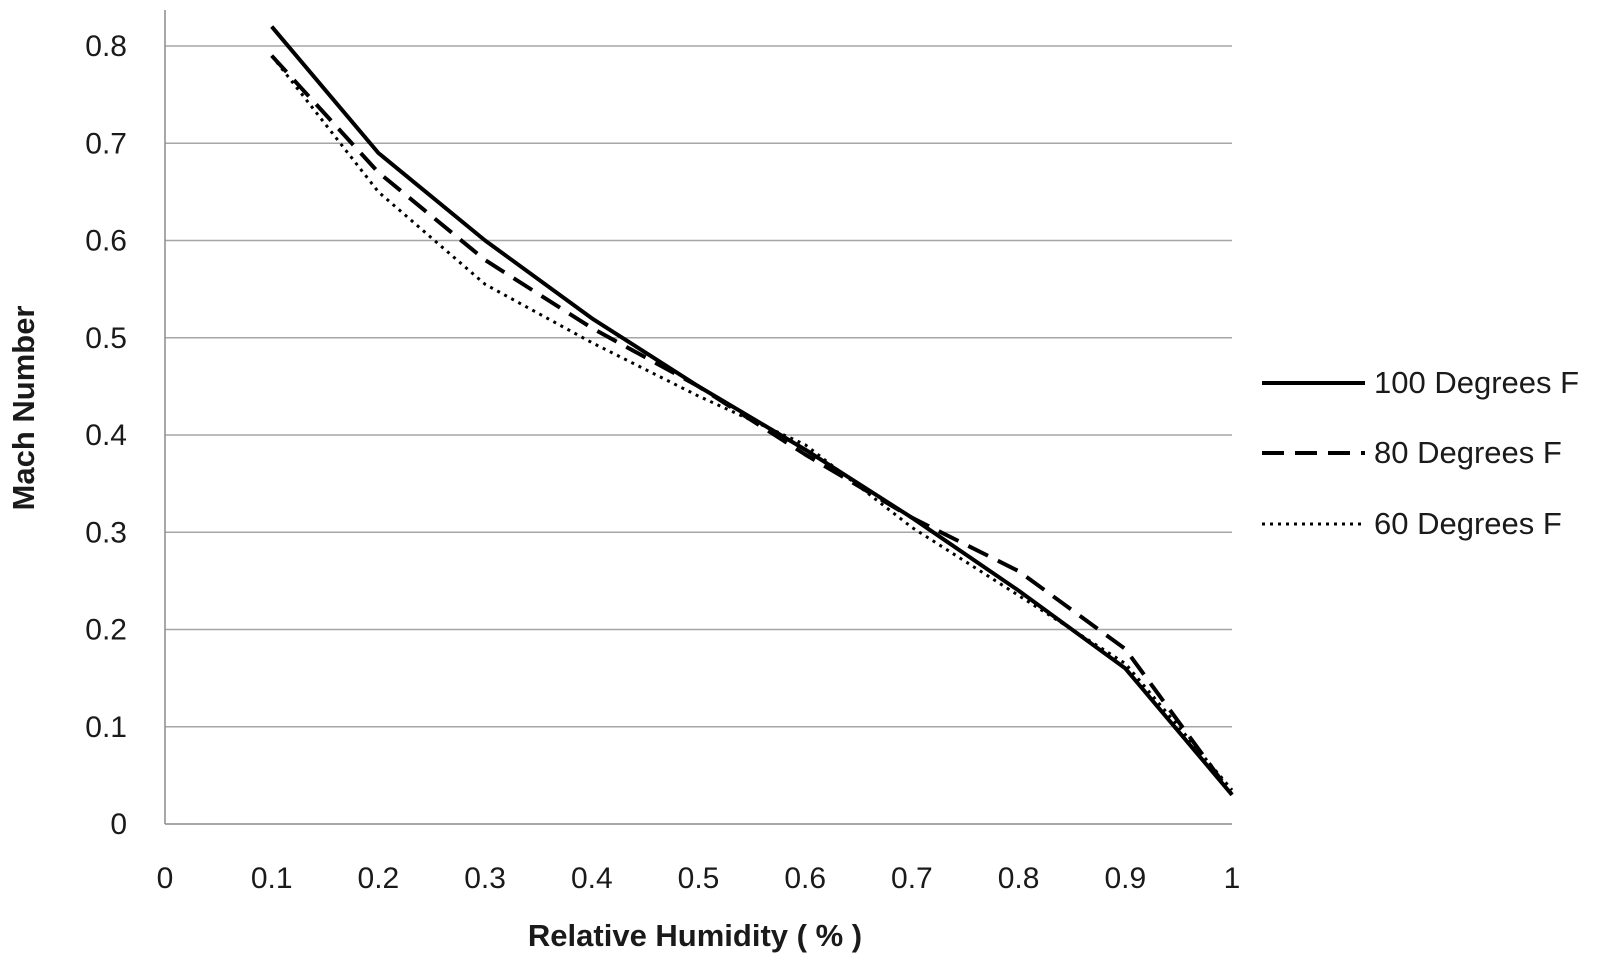 This screenshot has height=977, width=1606. What do you see at coordinates (106, 630) in the screenshot?
I see `y-tick-label-2: 0.2` at bounding box center [106, 630].